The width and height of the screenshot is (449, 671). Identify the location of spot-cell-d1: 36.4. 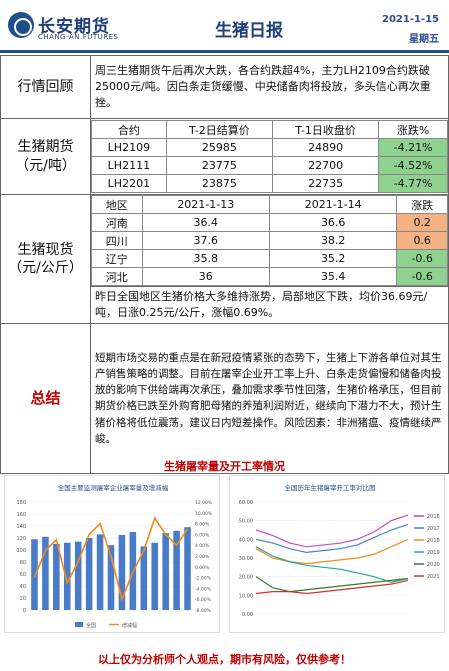
(205, 222).